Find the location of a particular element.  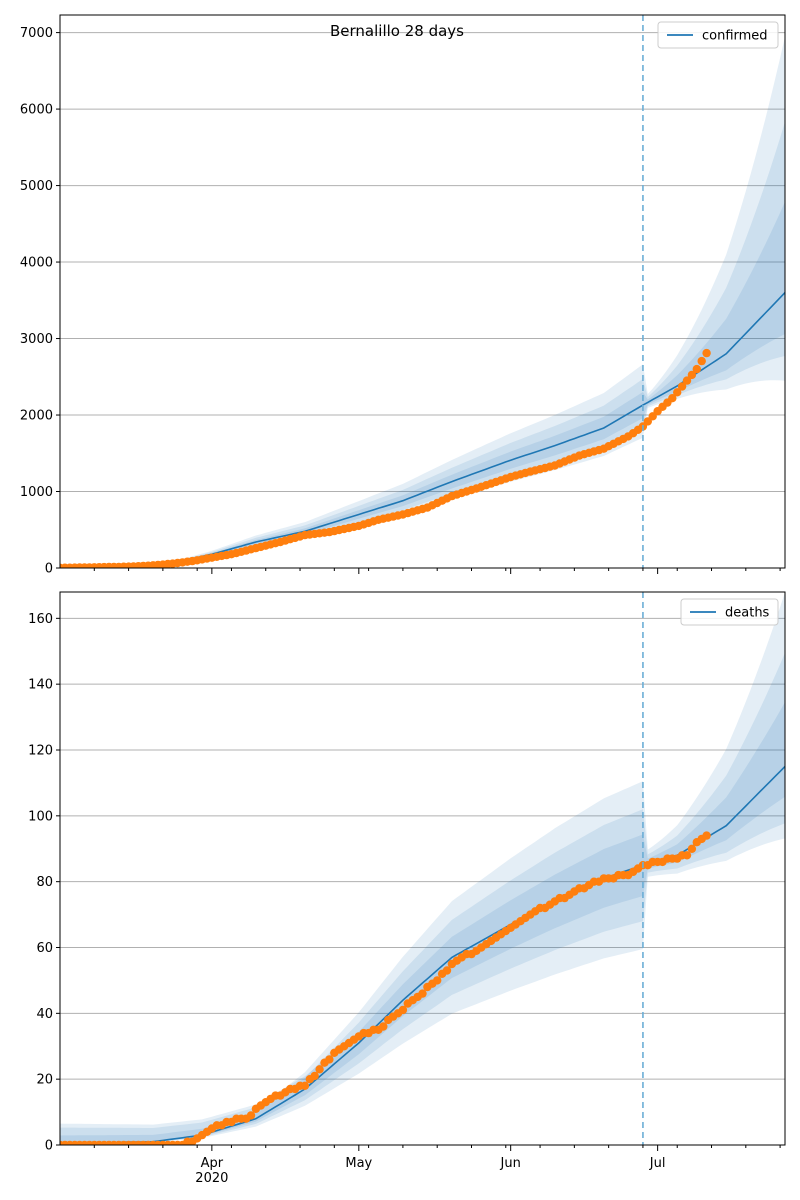

y-tick-label: 40 is located at coordinates (44, 1014).